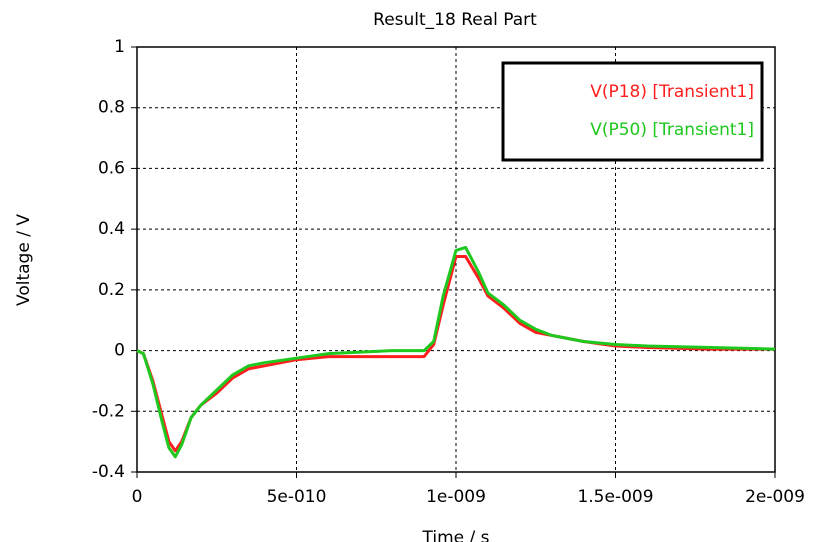 Image resolution: width=824 pixels, height=542 pixels. What do you see at coordinates (108, 472) in the screenshot?
I see `y-tick-label: -0.4` at bounding box center [108, 472].